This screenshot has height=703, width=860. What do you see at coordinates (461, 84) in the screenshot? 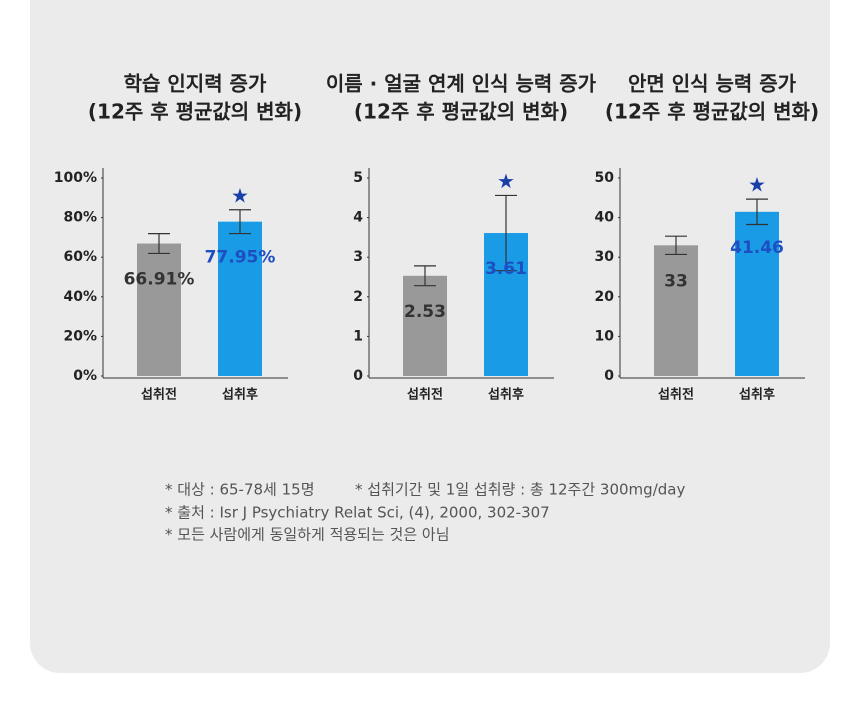
I see `chart-title: 이름 · 얼굴 연계 인식 능력 증가` at bounding box center [461, 84].